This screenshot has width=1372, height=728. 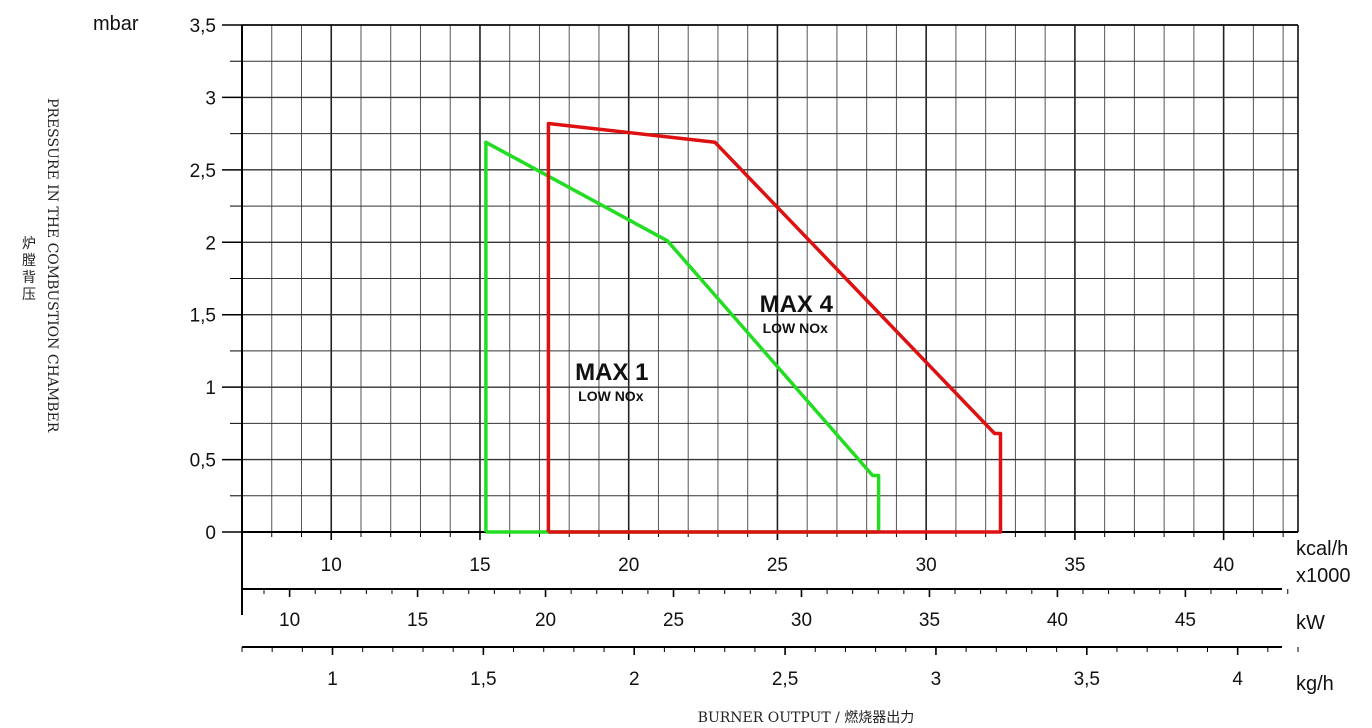 What do you see at coordinates (210, 98) in the screenshot?
I see `y-tick-label: 3` at bounding box center [210, 98].